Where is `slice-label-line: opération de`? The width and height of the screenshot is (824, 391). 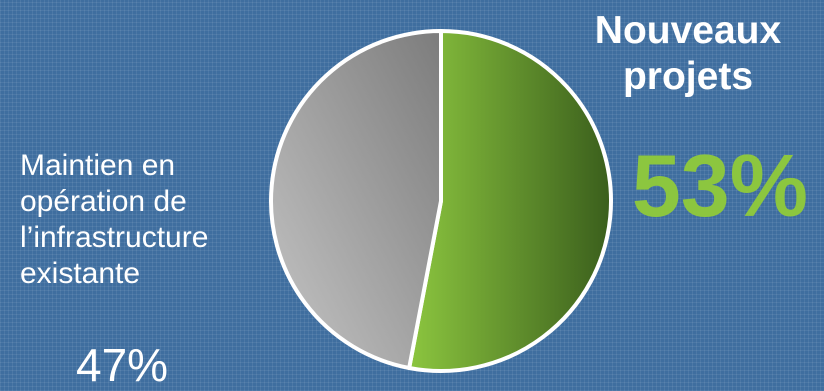
slice-label-line: opération de is located at coordinates (103, 201).